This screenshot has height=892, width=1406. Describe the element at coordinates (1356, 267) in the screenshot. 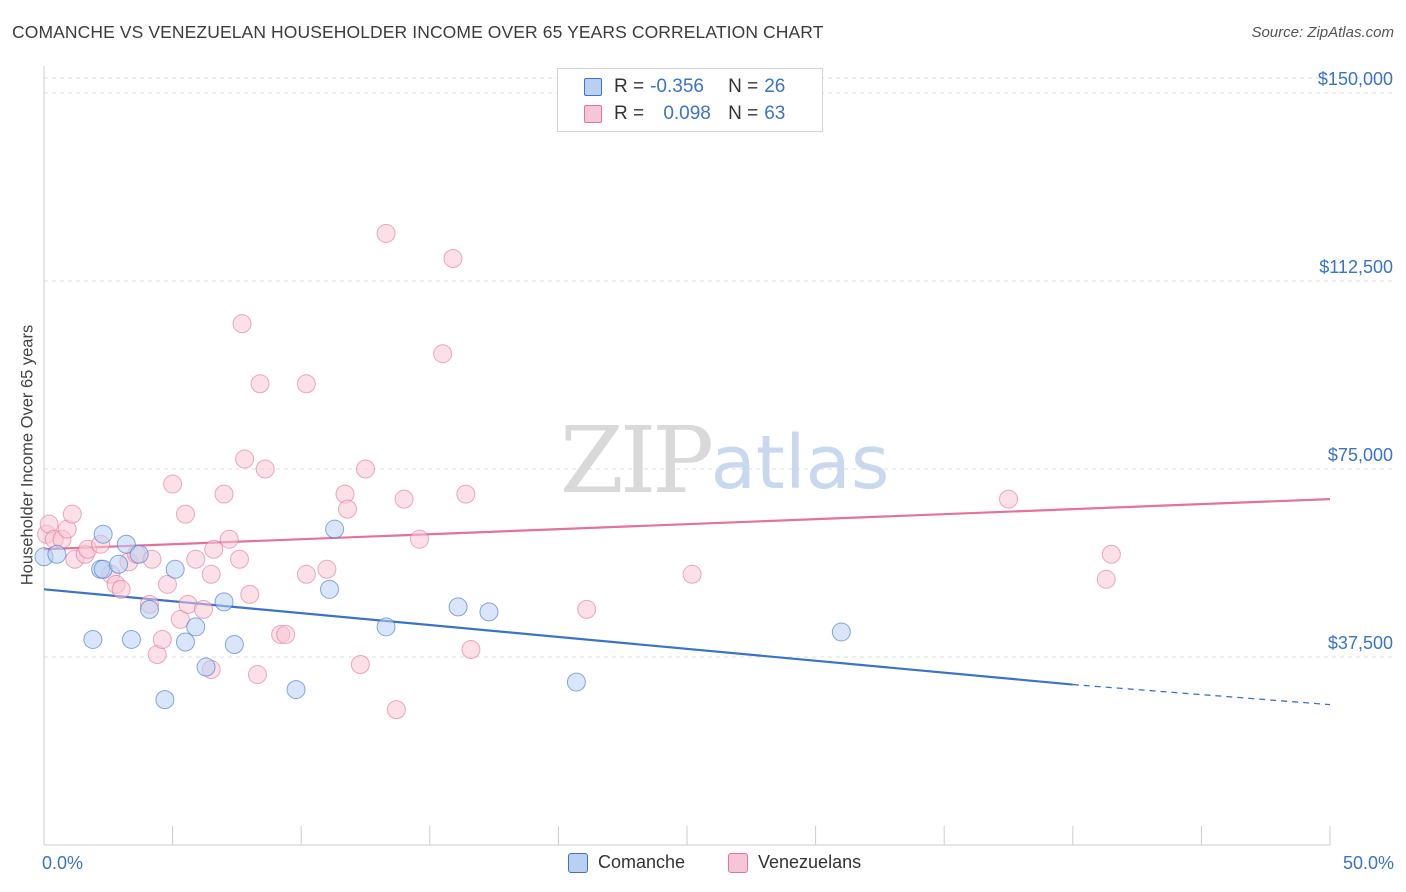

I see `y-tick-label: $112,500` at that location.